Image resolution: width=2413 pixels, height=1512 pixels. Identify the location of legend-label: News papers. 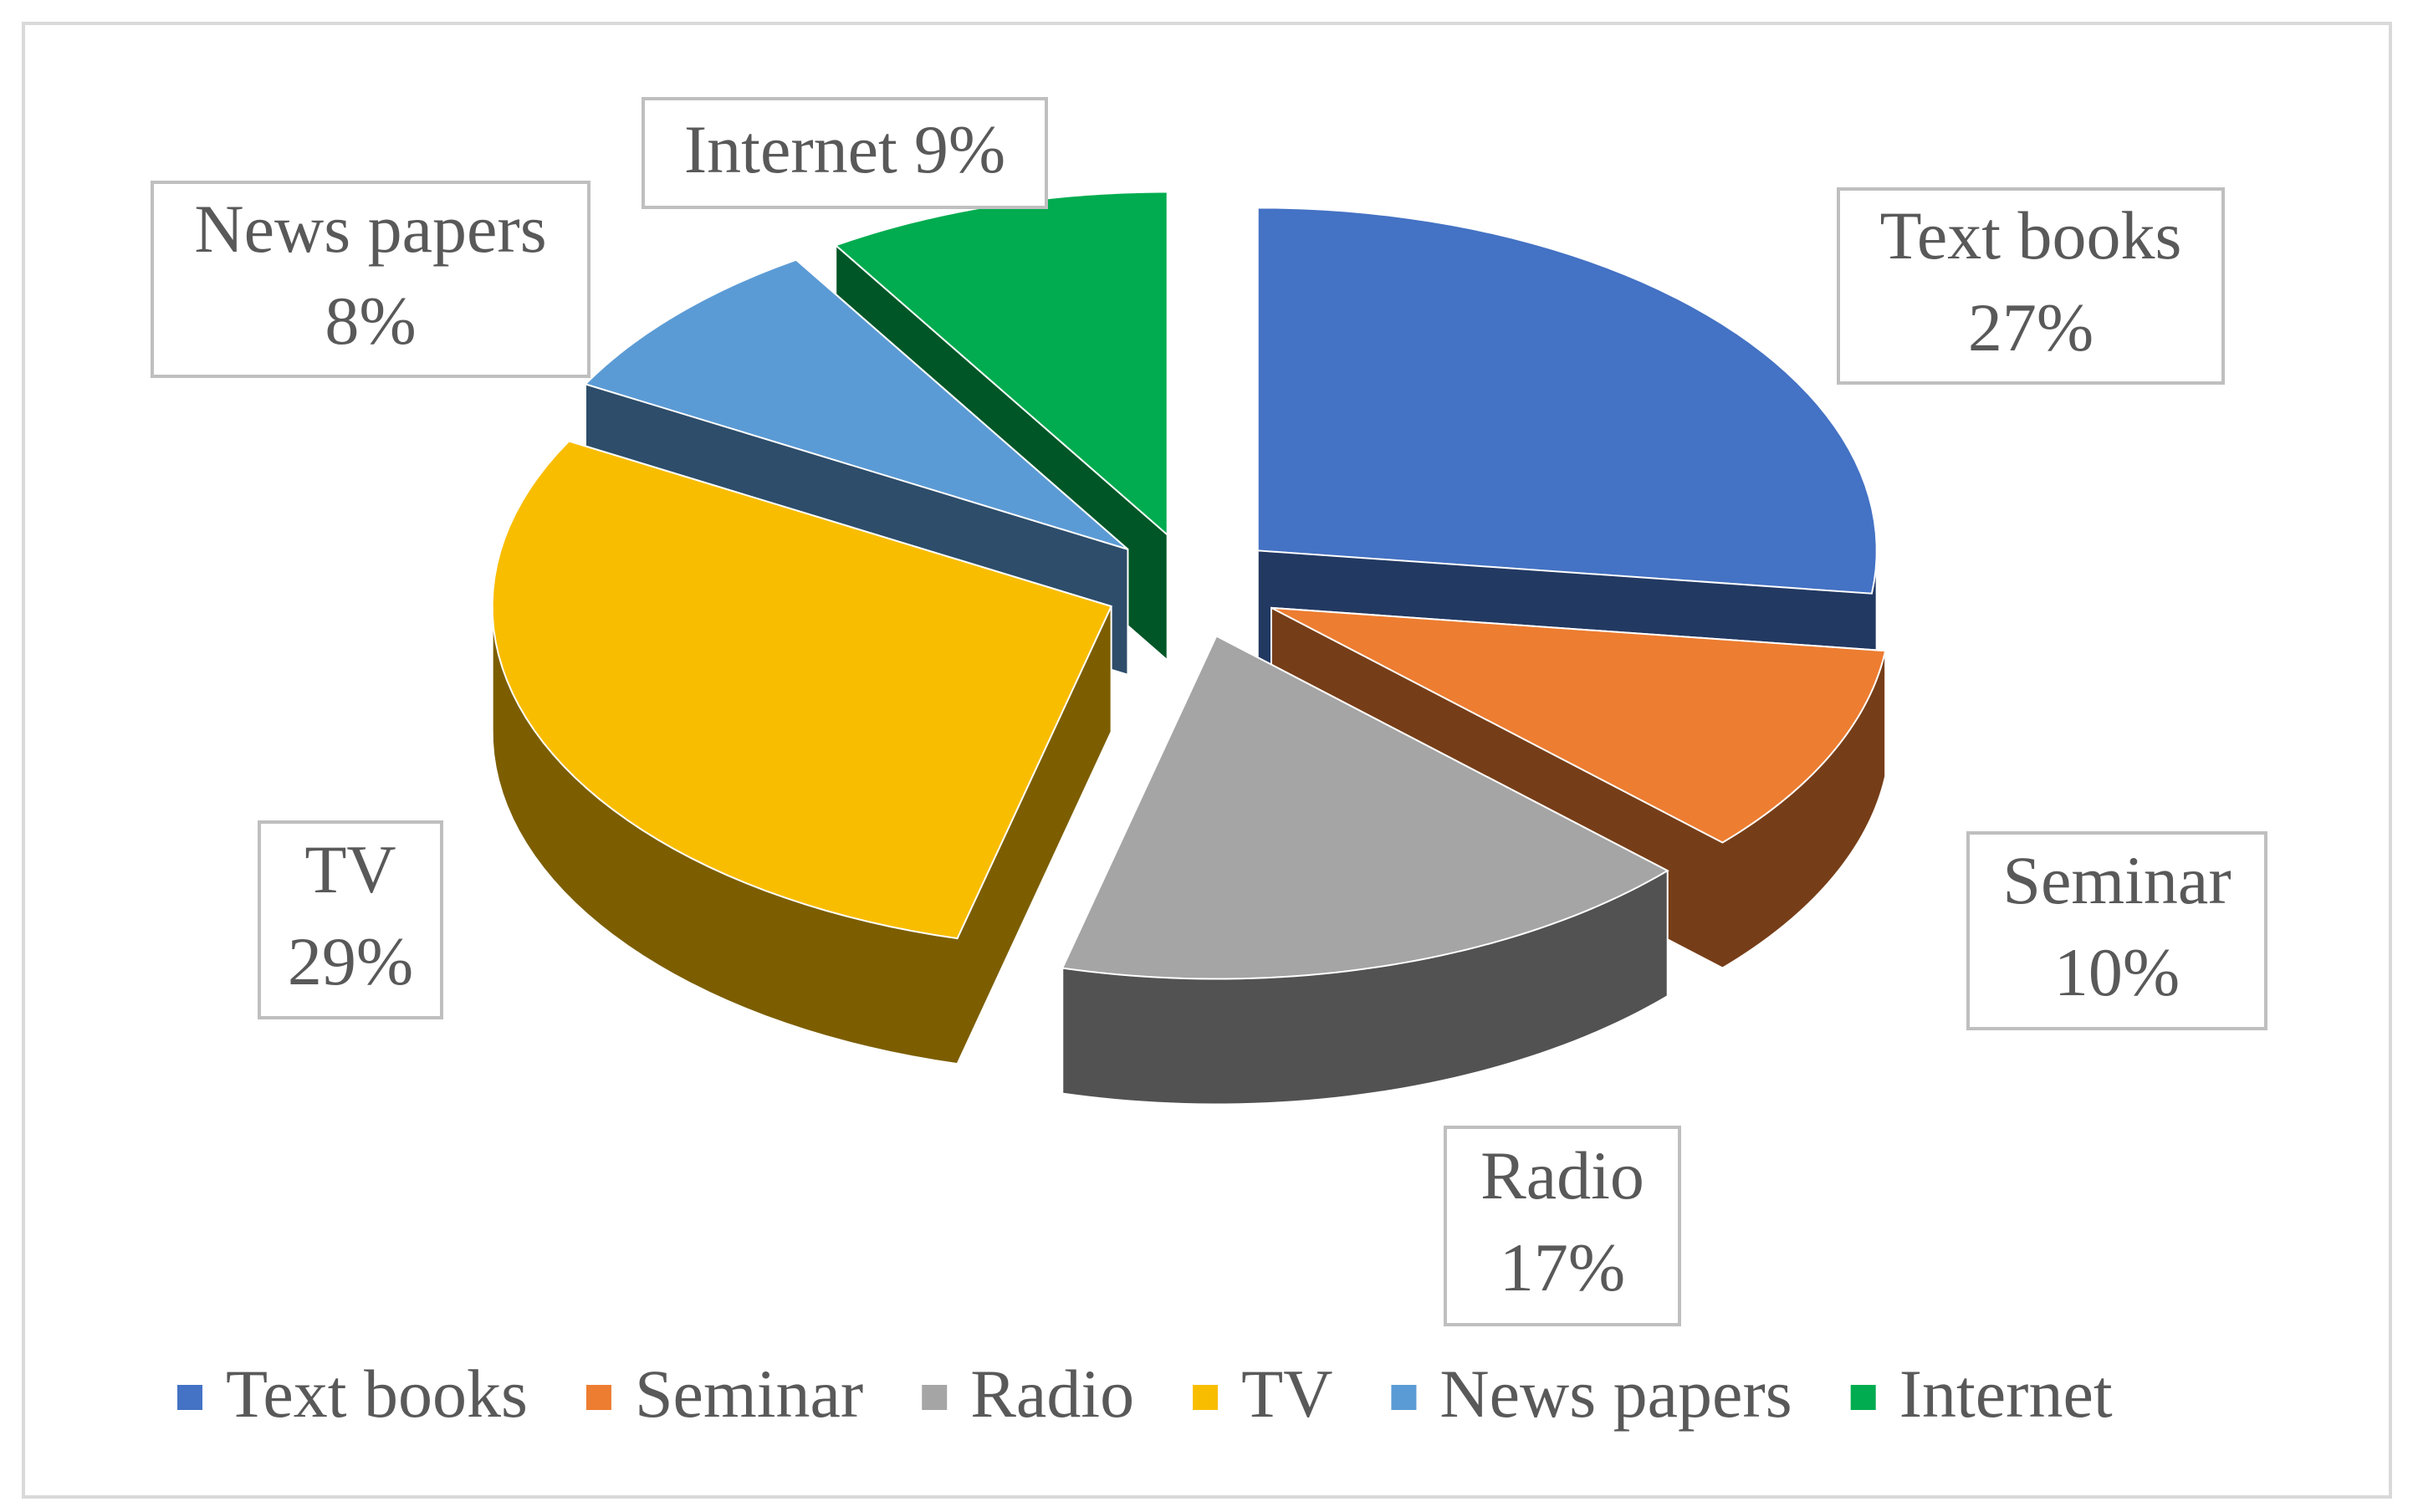
(1615, 1394).